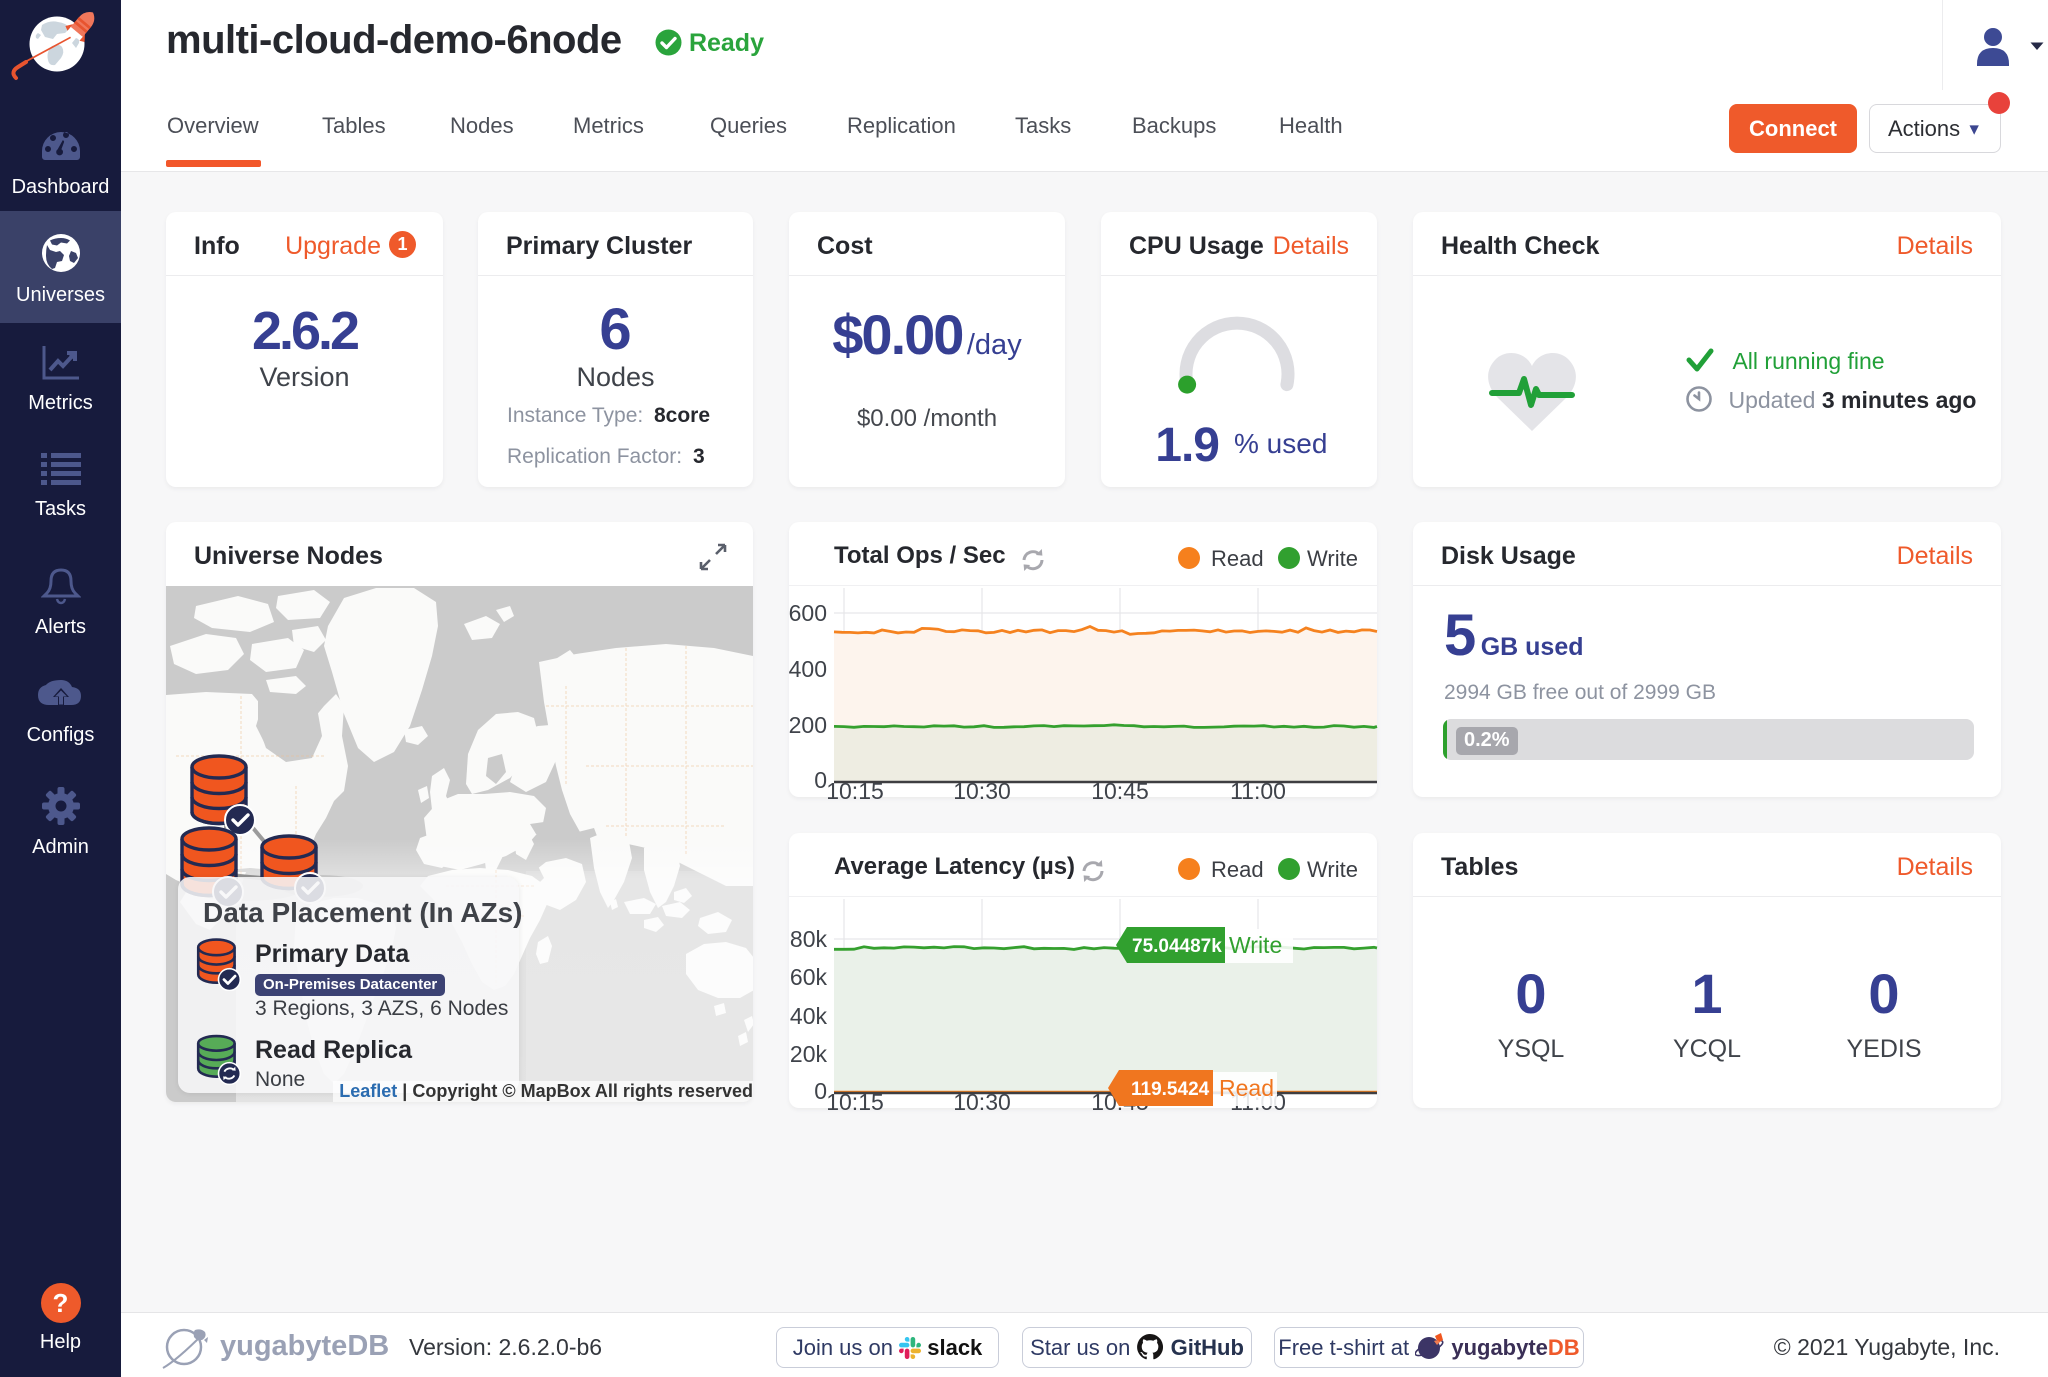  Describe the element at coordinates (1120, 791) in the screenshot. I see `svg-text: 10:45` at that location.